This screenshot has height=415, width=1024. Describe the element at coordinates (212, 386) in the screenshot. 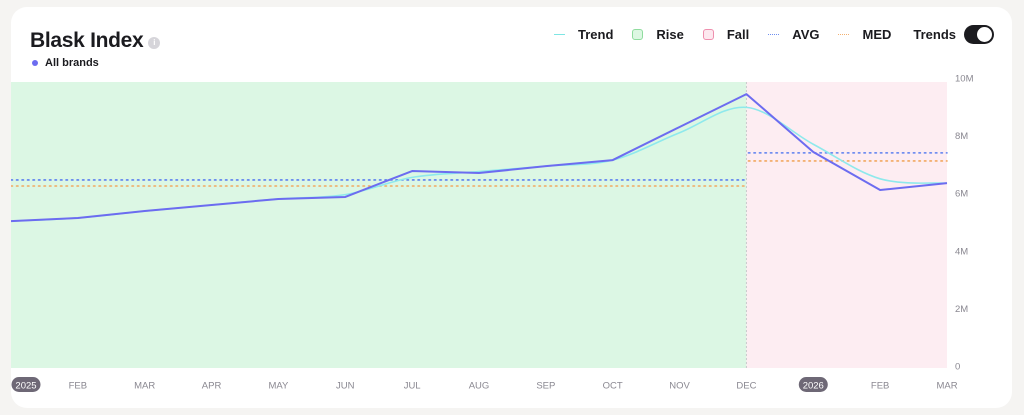

I see `x-tick-label: APR` at that location.